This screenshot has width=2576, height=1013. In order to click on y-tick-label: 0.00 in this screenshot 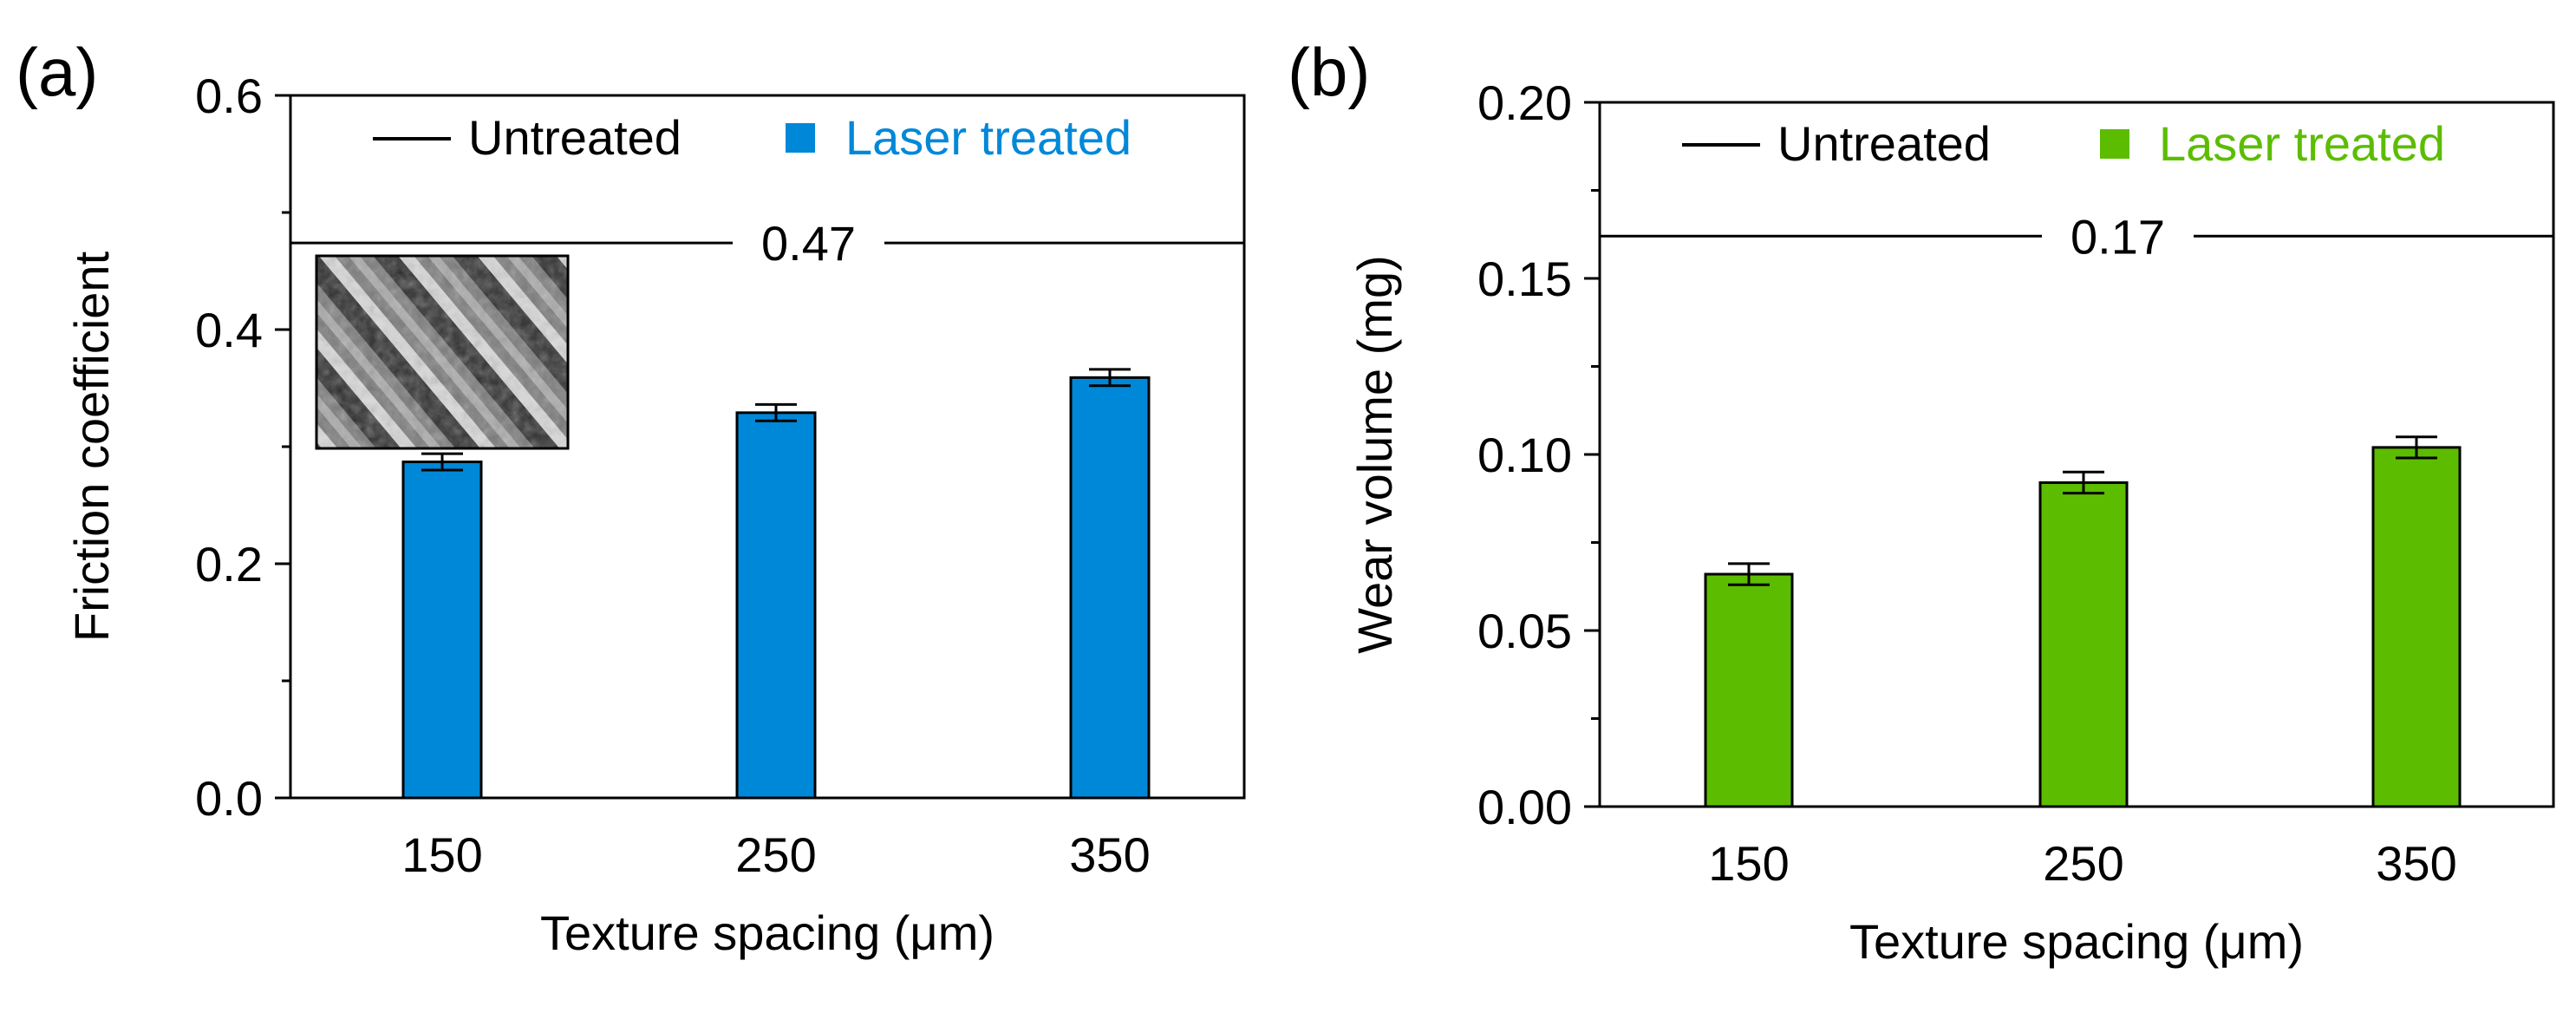, I will do `click(1525, 807)`.